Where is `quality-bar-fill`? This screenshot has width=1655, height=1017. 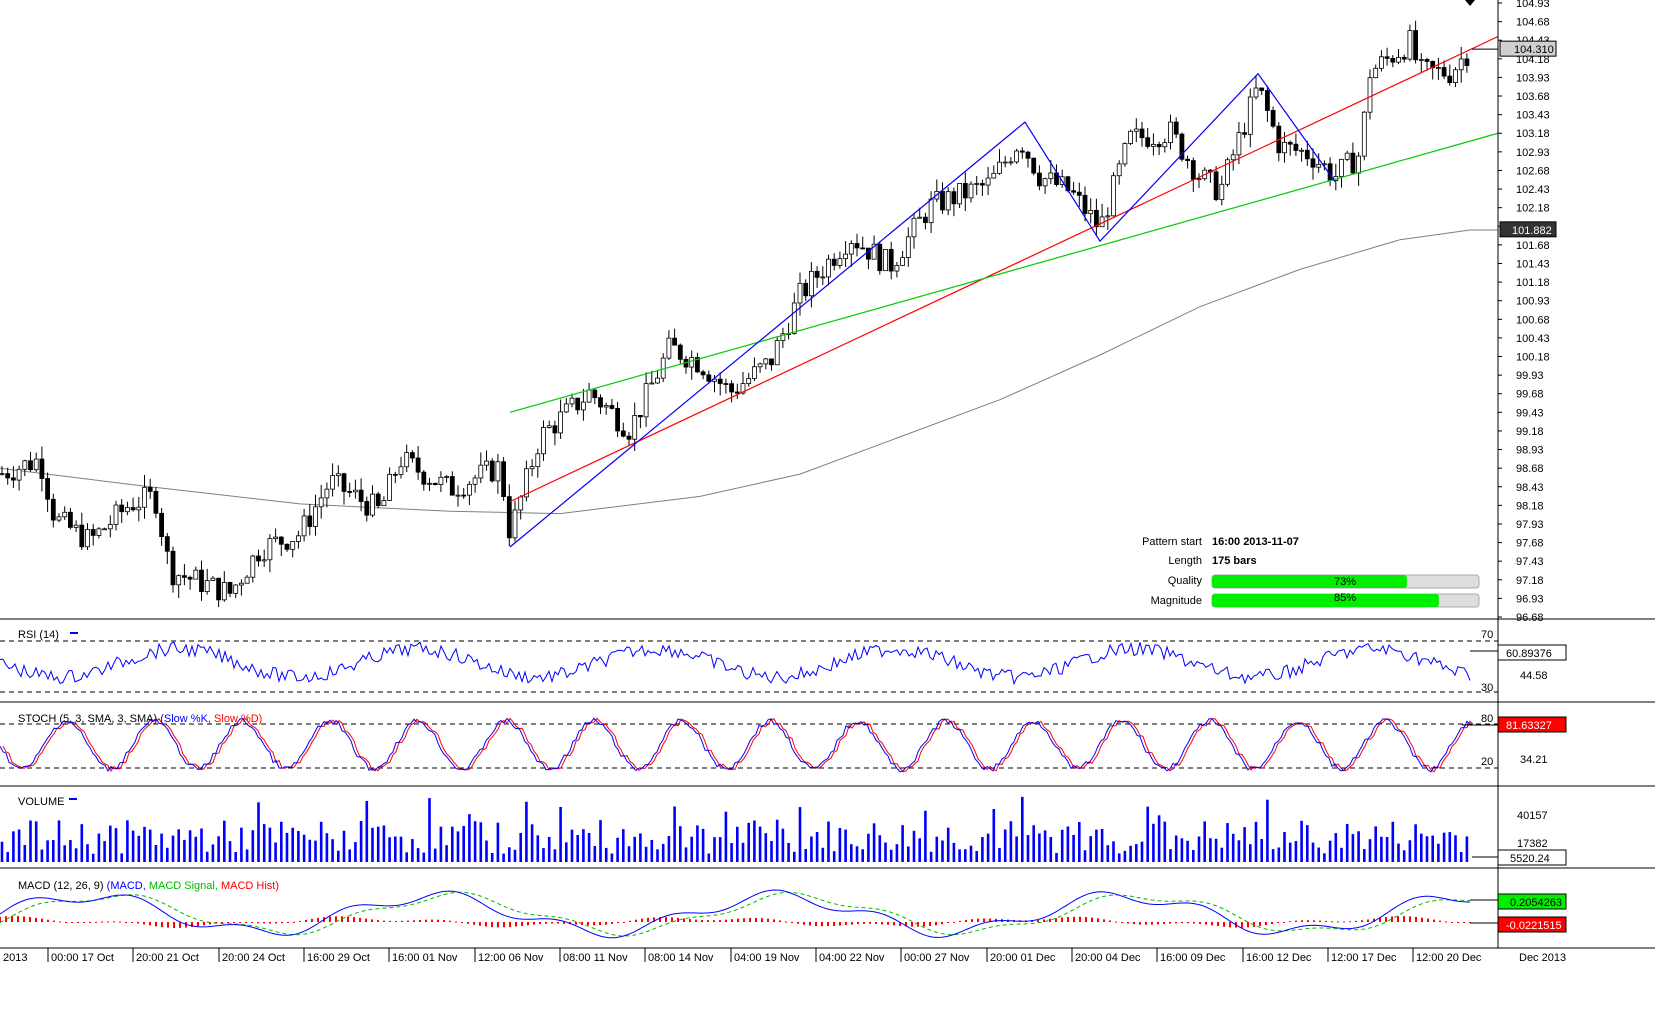 quality-bar-fill is located at coordinates (1309, 581).